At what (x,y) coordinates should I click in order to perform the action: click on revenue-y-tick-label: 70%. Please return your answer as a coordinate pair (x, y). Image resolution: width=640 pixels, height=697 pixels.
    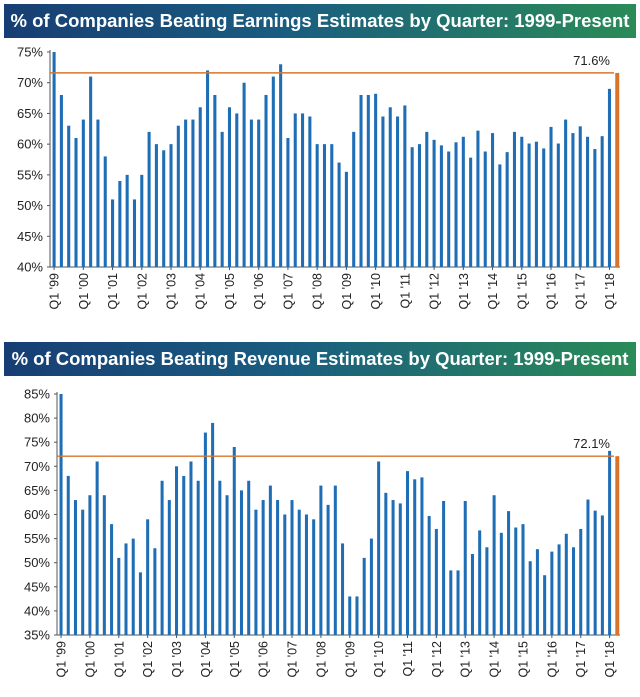
    Looking at the image, I should click on (37, 466).